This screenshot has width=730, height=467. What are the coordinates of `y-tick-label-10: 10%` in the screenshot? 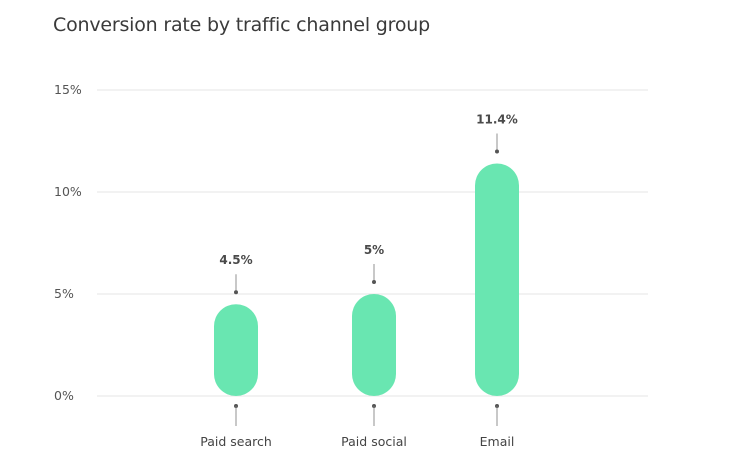 It's located at (68, 191).